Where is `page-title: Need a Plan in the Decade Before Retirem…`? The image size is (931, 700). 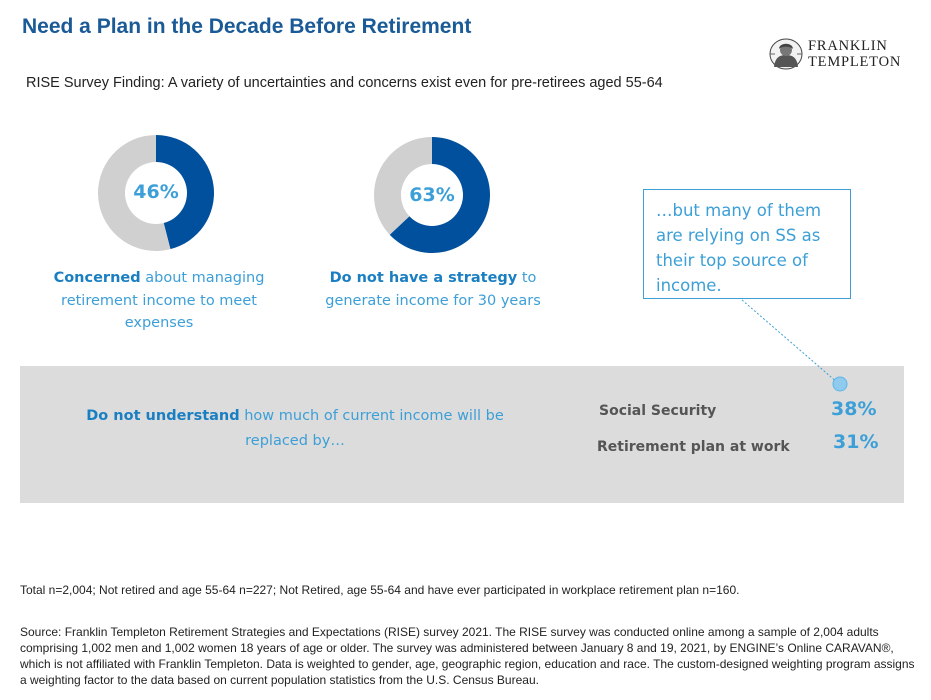 page-title: Need a Plan in the Decade Before Retirem… is located at coordinates (247, 26).